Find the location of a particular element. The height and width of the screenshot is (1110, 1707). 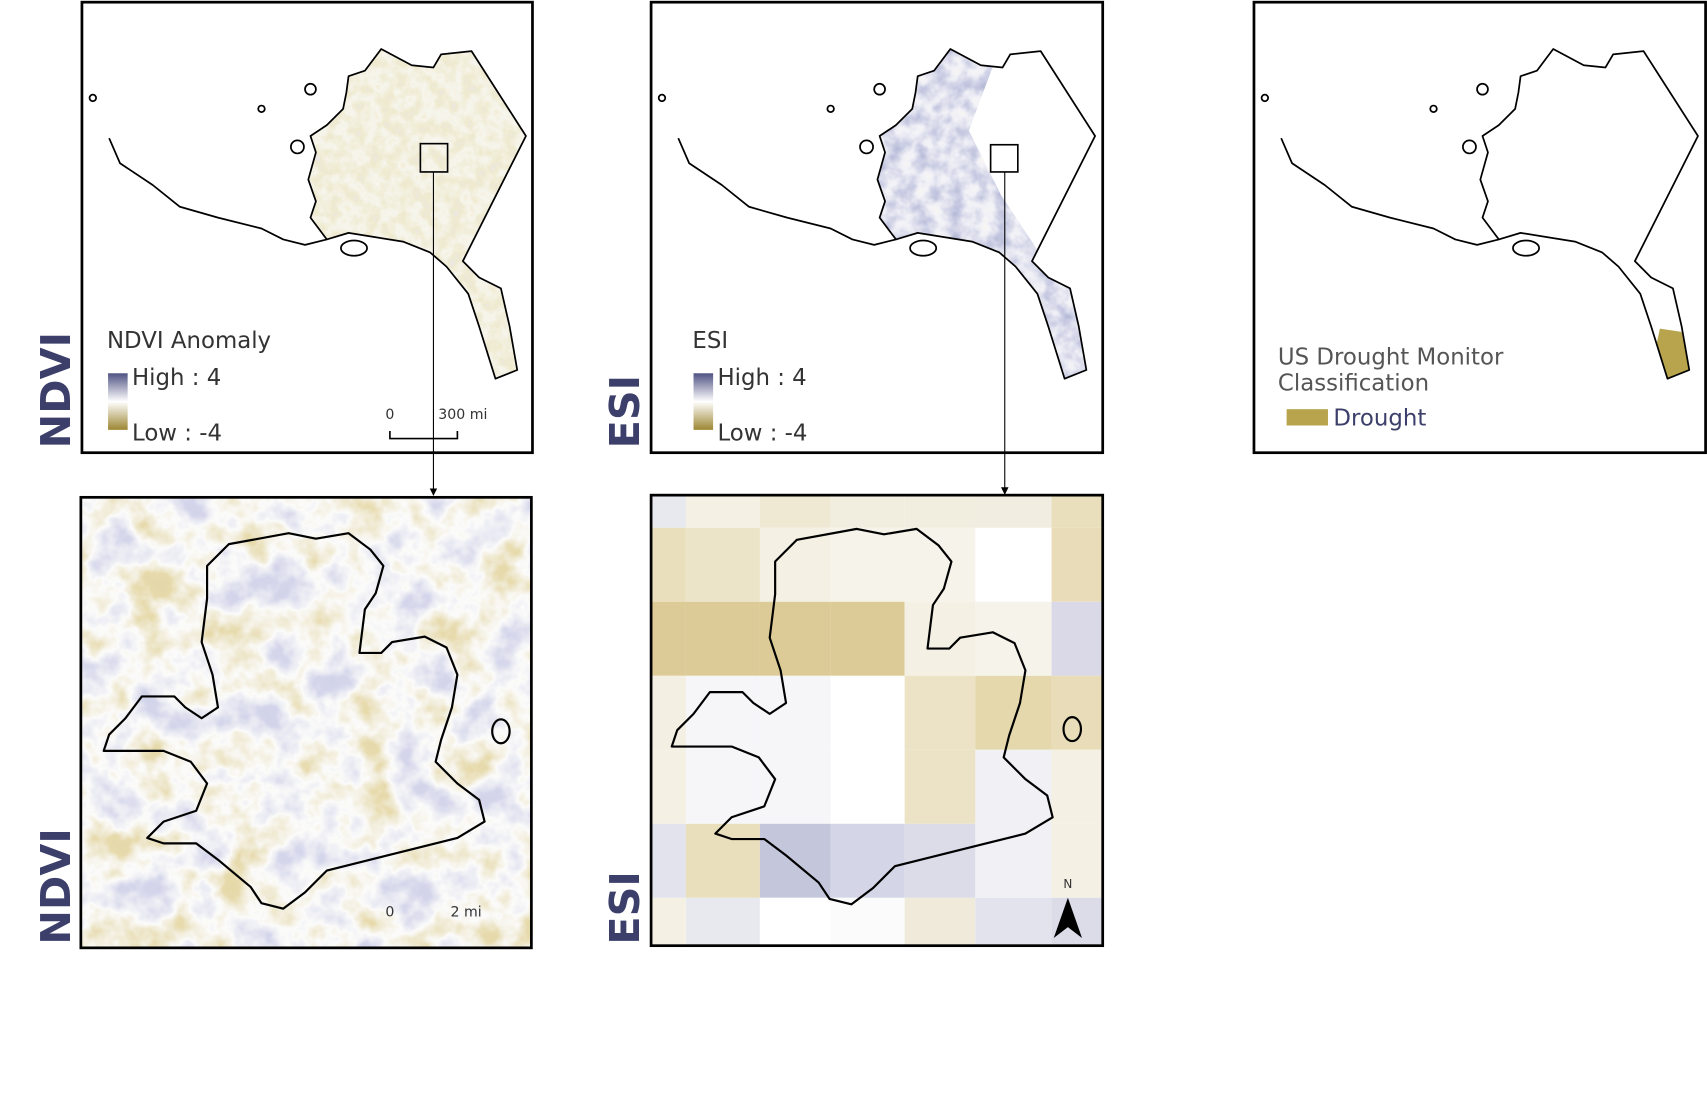

legend-title: US Drought Monitor is located at coordinates (1391, 358).